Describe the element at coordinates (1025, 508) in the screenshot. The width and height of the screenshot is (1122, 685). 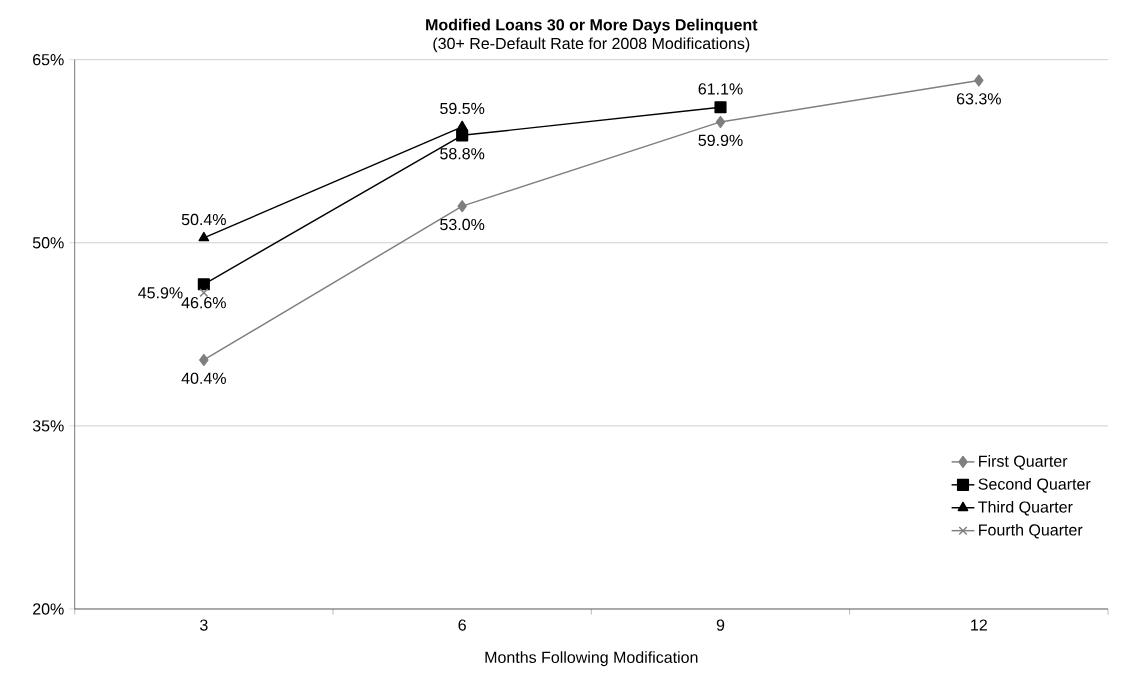
I see `legend-label: Third Quarter` at that location.